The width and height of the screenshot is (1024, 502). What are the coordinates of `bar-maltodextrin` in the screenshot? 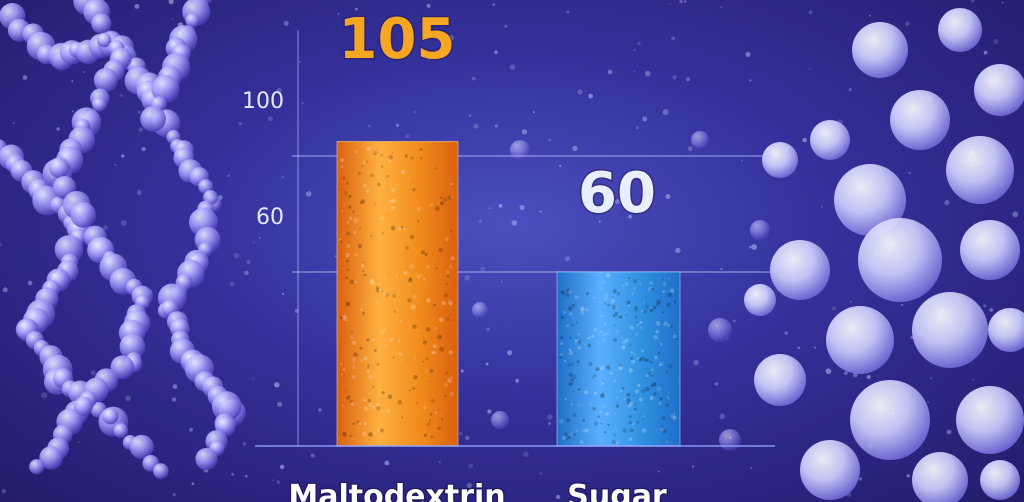 It's located at (397, 294).